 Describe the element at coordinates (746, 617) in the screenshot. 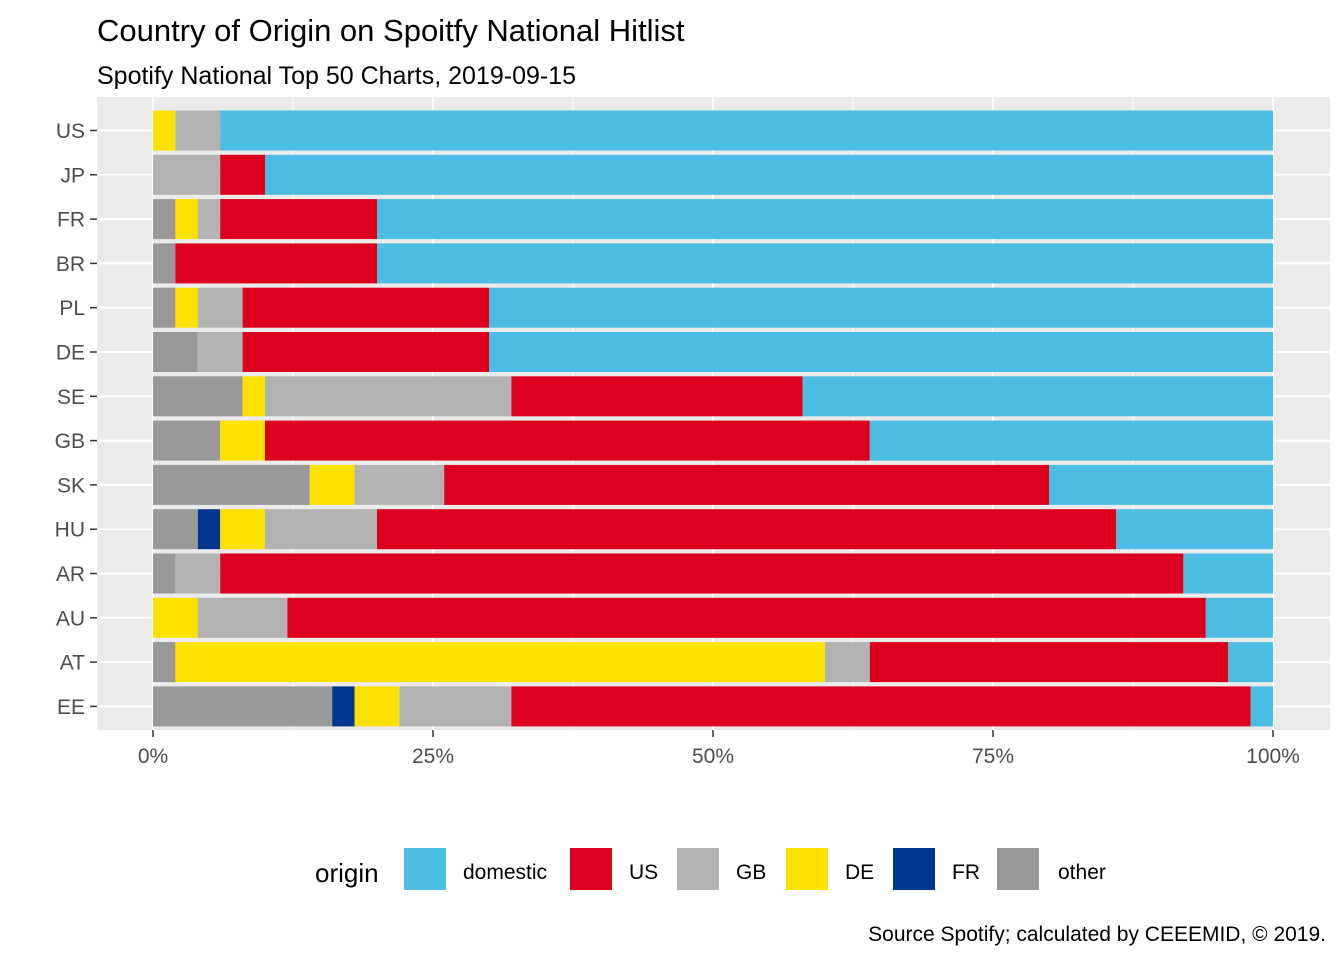

I see `bar-AU-US` at that location.